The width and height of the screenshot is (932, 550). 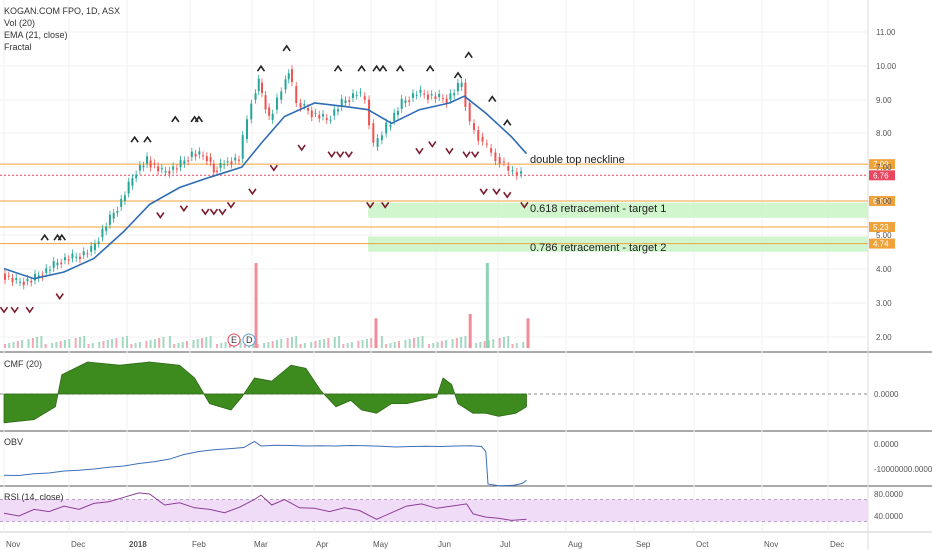 What do you see at coordinates (265, 506) in the screenshot?
I see `rsi-line` at bounding box center [265, 506].